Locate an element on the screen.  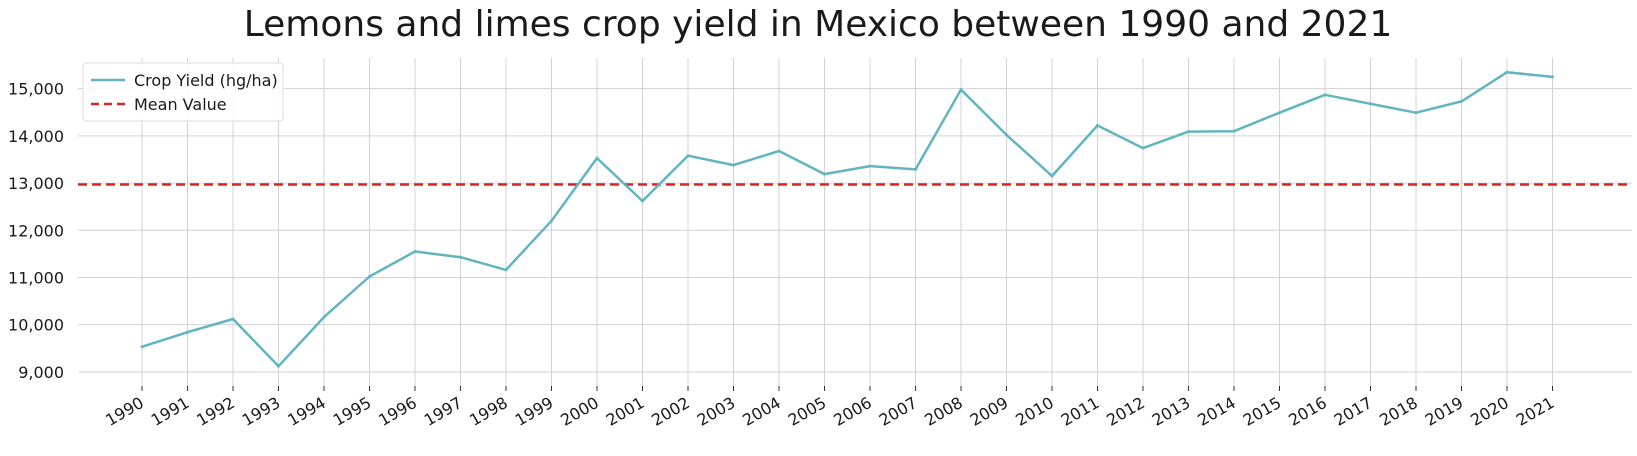
x-tick-label-1991: 1991 is located at coordinates (170, 411).